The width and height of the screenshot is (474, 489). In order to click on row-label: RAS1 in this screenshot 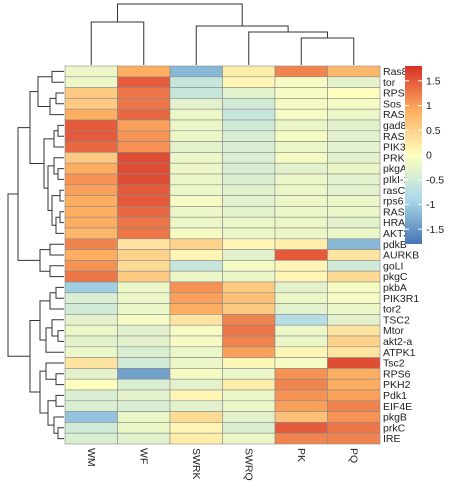, I will do `click(397, 115)`.